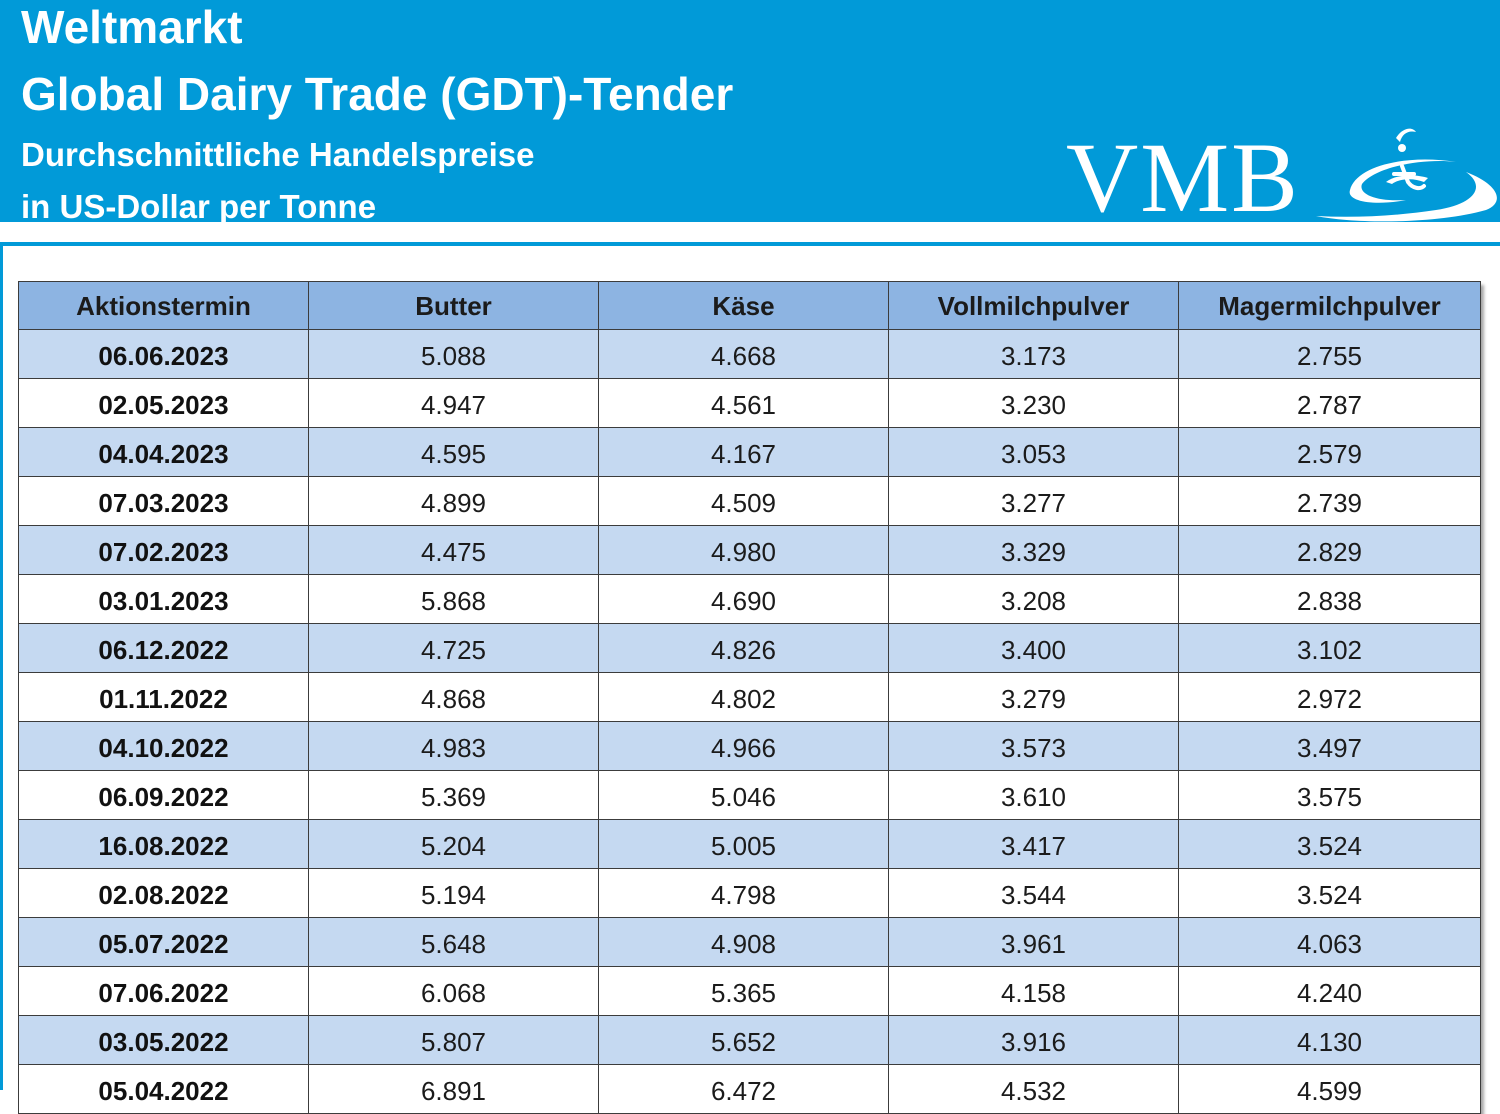 The image size is (1500, 1114). Describe the element at coordinates (278, 154) in the screenshot. I see `description-line-1: Durchschnittliche Handelspreise` at that location.